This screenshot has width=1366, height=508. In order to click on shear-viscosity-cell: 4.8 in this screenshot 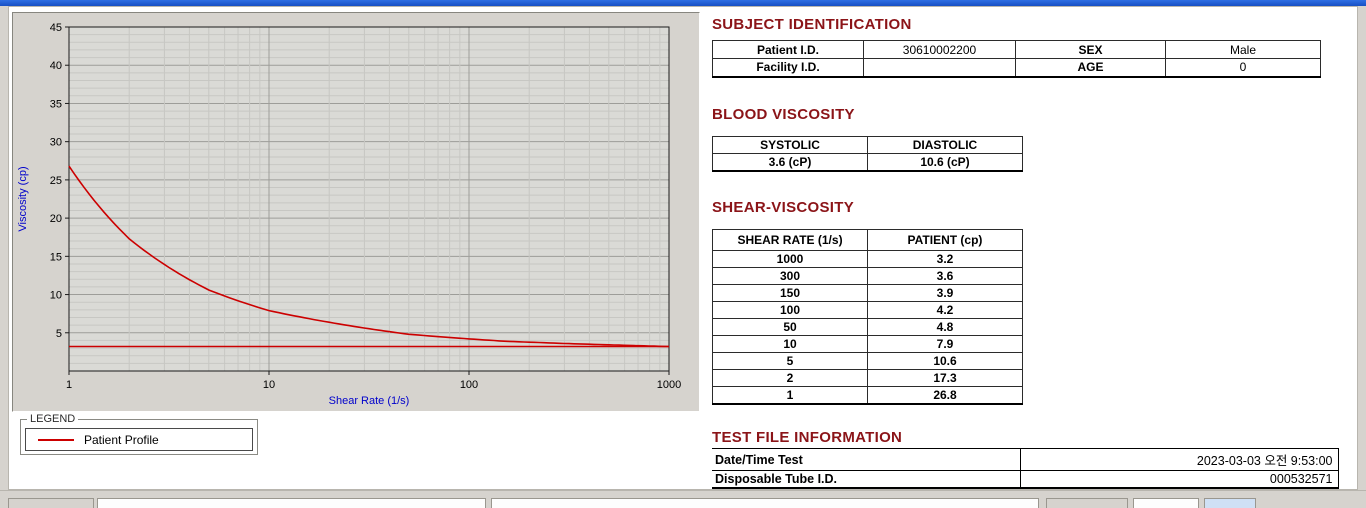, I will do `click(945, 327)`.